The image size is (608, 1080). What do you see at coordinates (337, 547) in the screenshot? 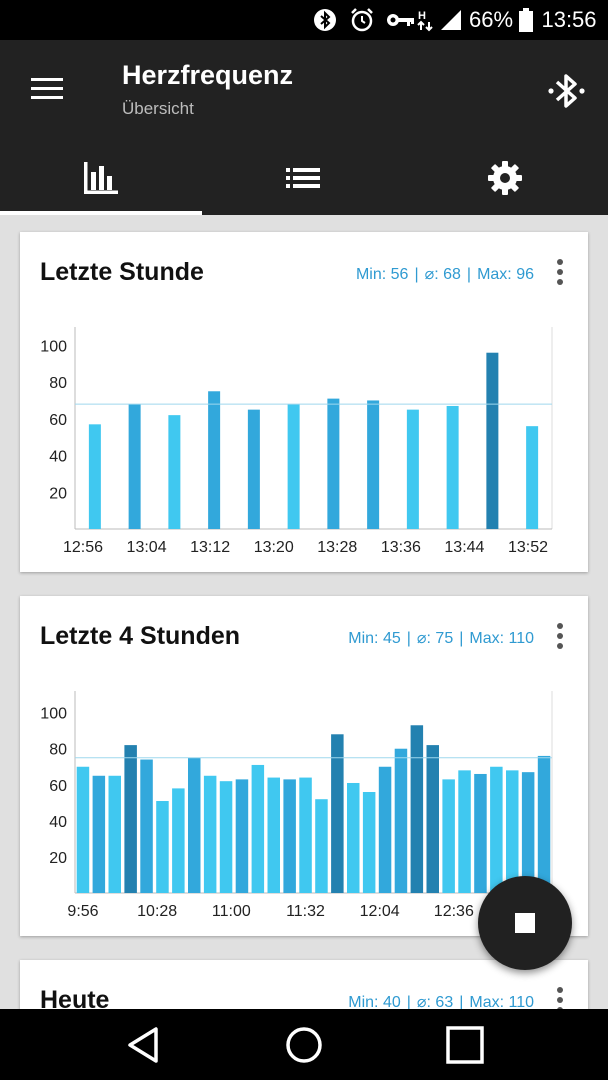
I see `x-tick-label: 13:28` at bounding box center [337, 547].